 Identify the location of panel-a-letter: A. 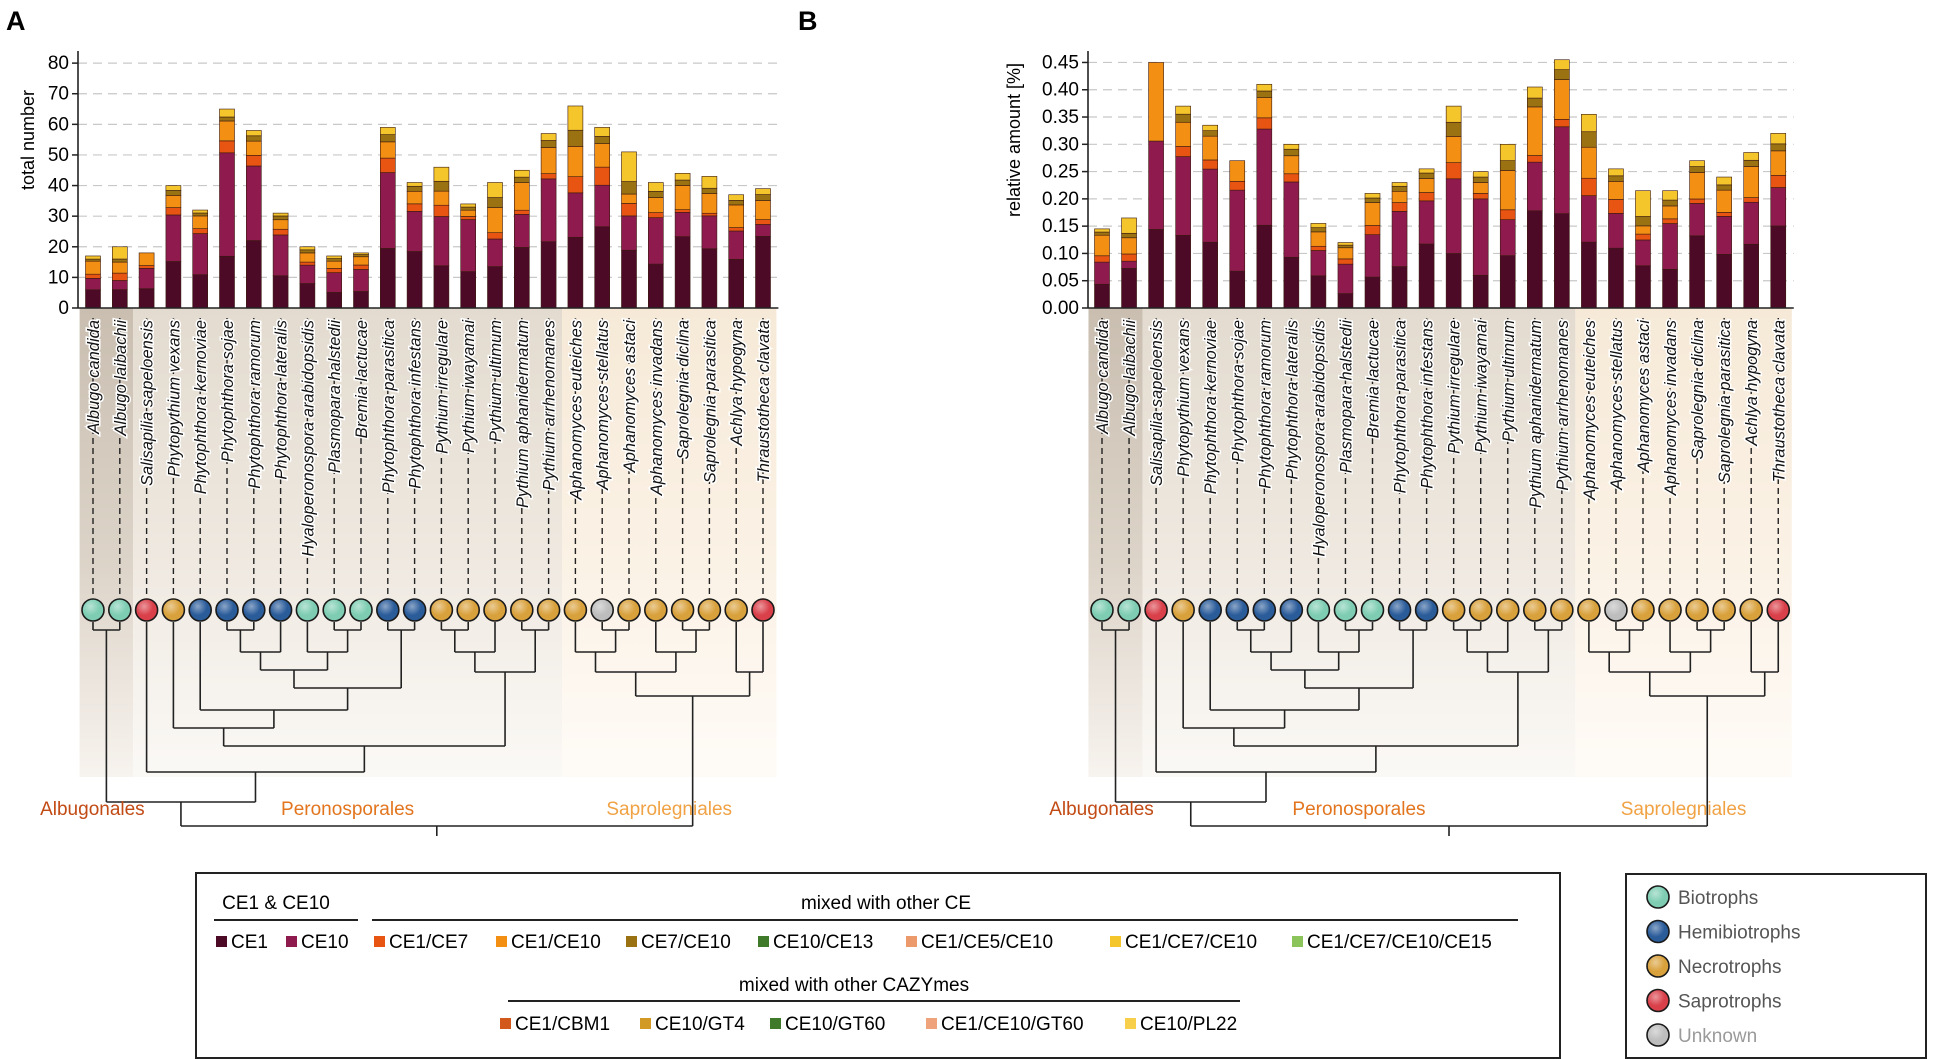
(16, 21).